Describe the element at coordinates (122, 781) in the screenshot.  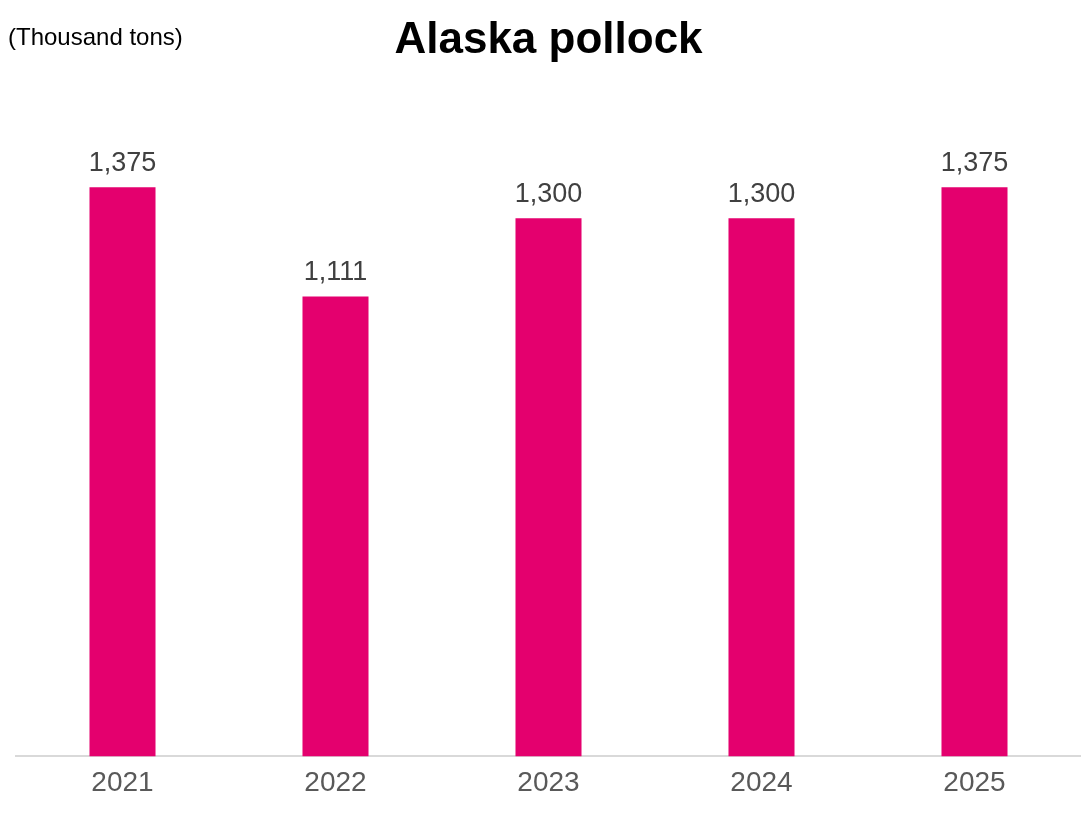
I see `x-tick-label: 2021` at that location.